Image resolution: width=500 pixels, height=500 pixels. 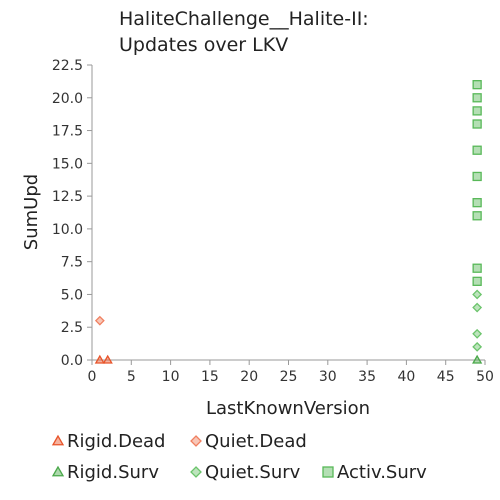 I want to click on point-quiet-dead, so click(x=99, y=320).